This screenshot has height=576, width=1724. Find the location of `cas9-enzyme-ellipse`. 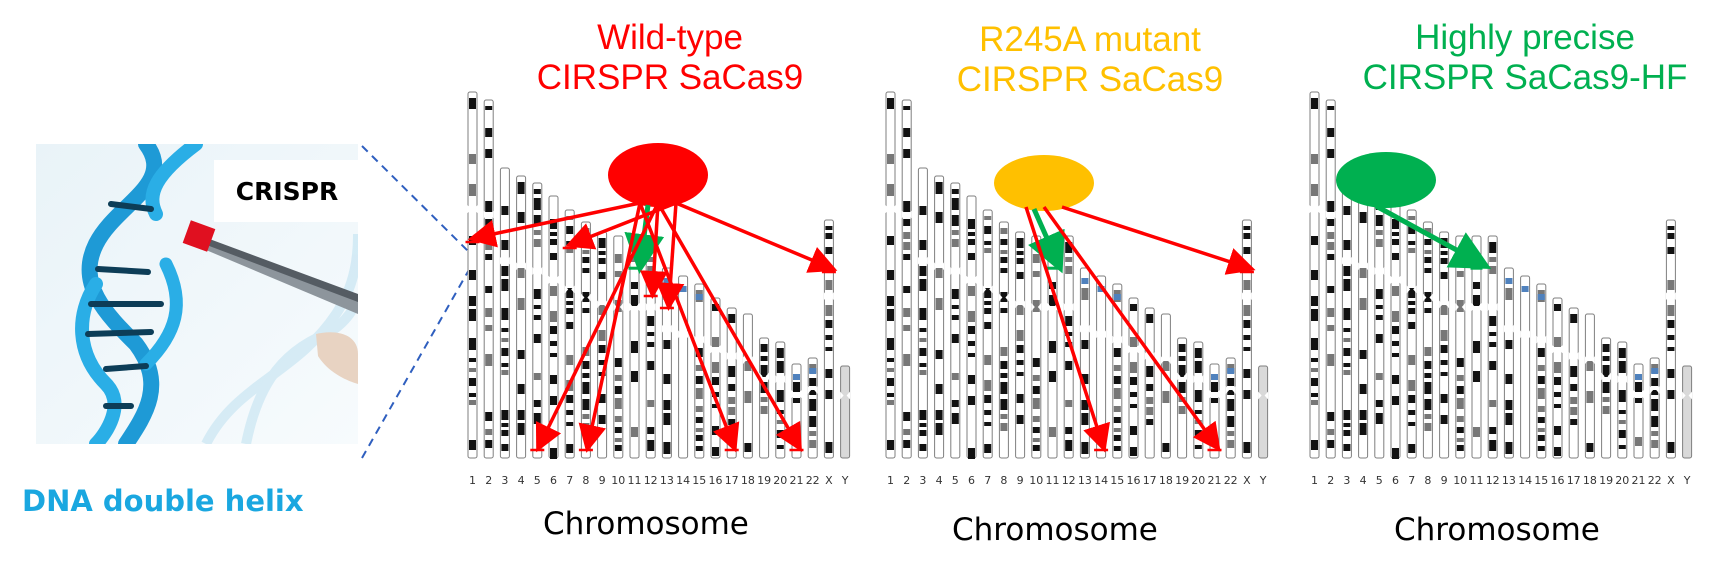

cas9-enzyme-ellipse is located at coordinates (658, 175).